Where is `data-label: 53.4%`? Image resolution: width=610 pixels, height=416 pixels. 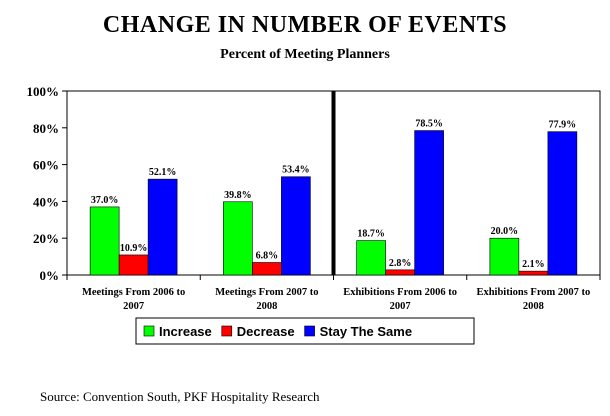
data-label: 53.4% is located at coordinates (296, 170).